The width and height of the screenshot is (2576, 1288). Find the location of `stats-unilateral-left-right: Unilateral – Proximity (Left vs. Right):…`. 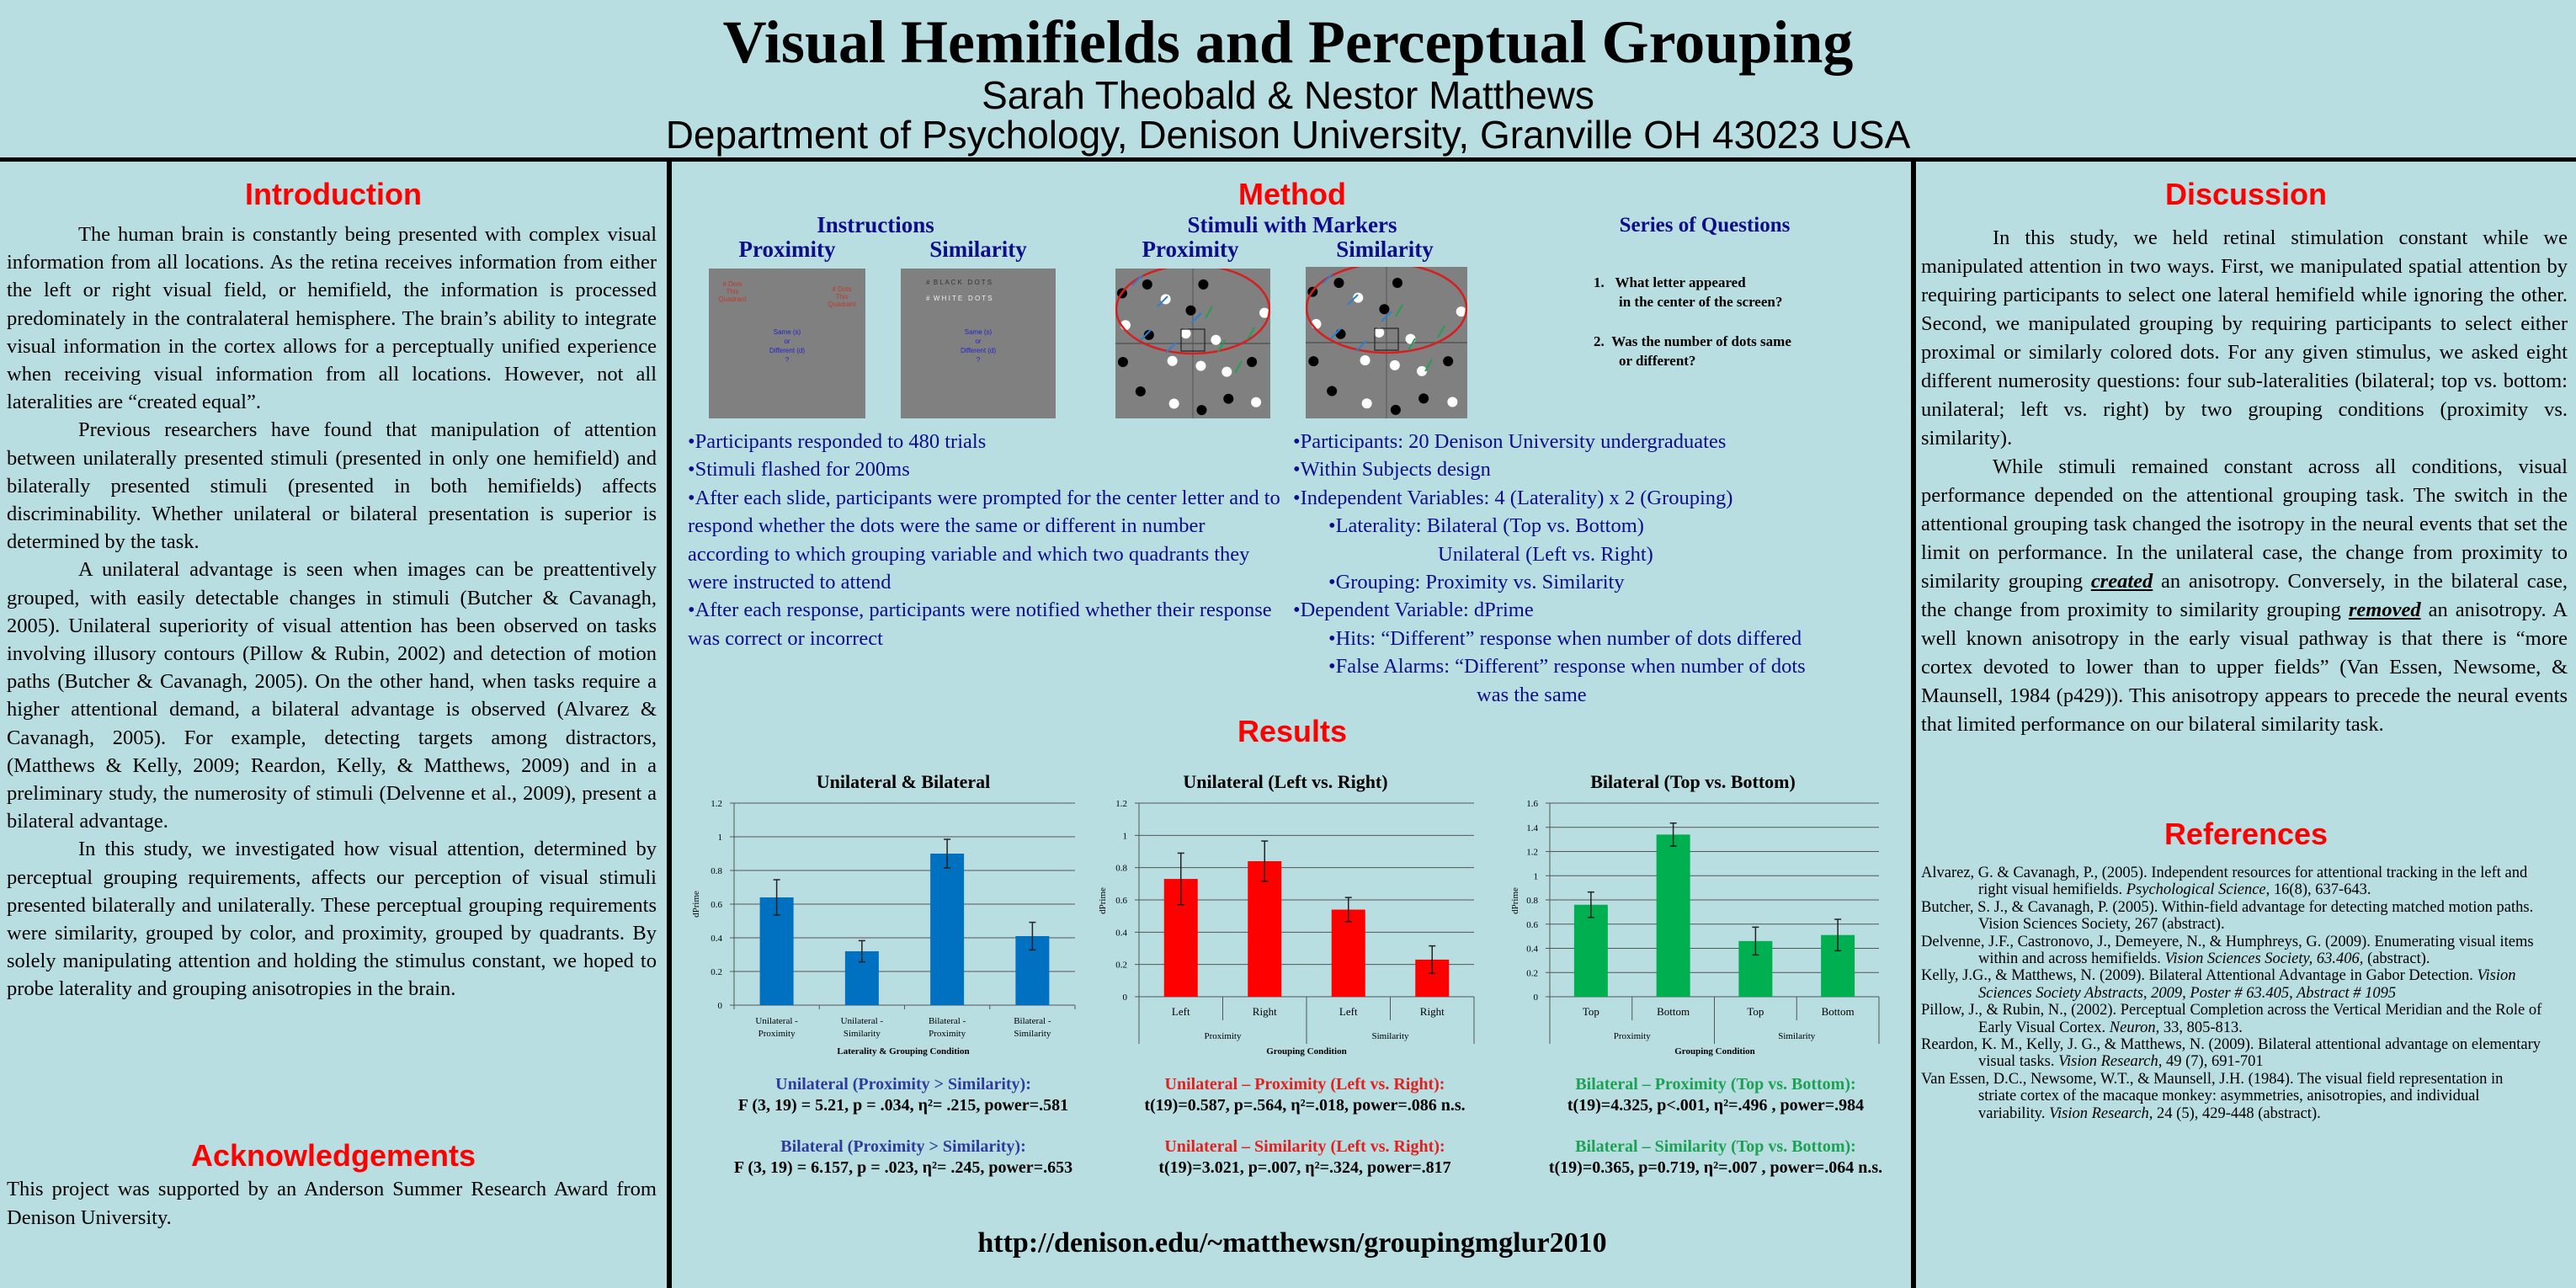

stats-unilateral-left-right: Unilateral – Proximity (Left vs. Right):… is located at coordinates (1305, 1126).